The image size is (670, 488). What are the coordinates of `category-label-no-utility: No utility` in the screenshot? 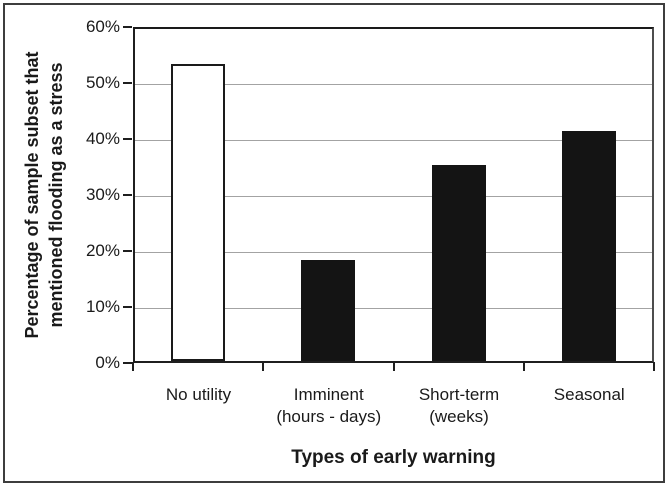 It's located at (198, 395).